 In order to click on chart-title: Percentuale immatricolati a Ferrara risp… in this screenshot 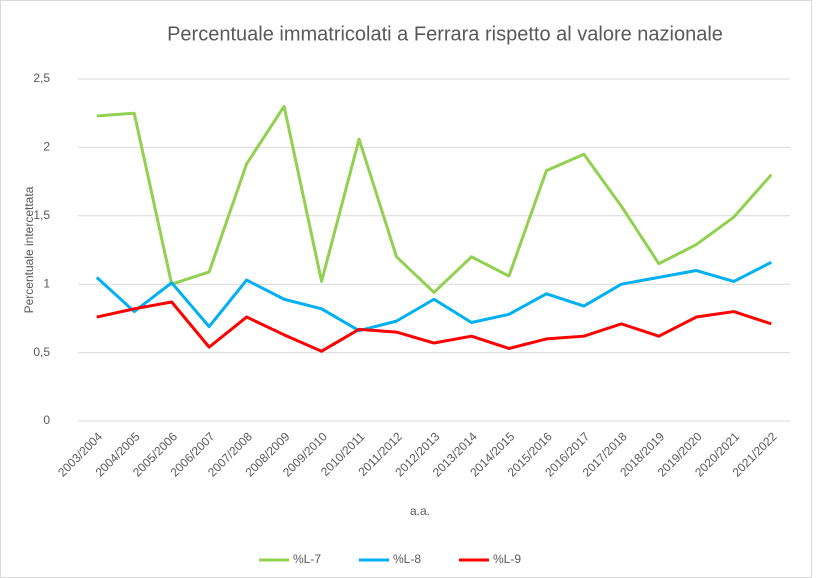, I will do `click(445, 34)`.